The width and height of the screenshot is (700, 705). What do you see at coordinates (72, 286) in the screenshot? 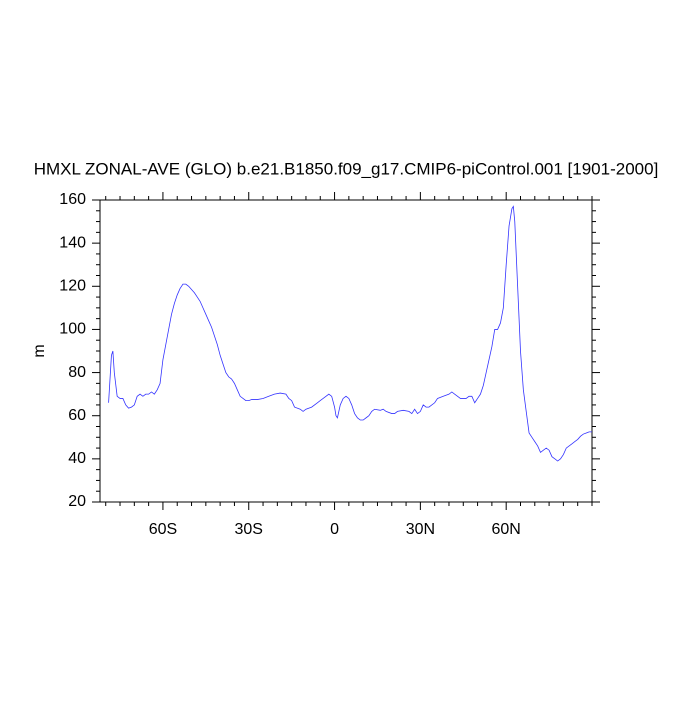
I see `y-tick-label: 120` at bounding box center [72, 286].